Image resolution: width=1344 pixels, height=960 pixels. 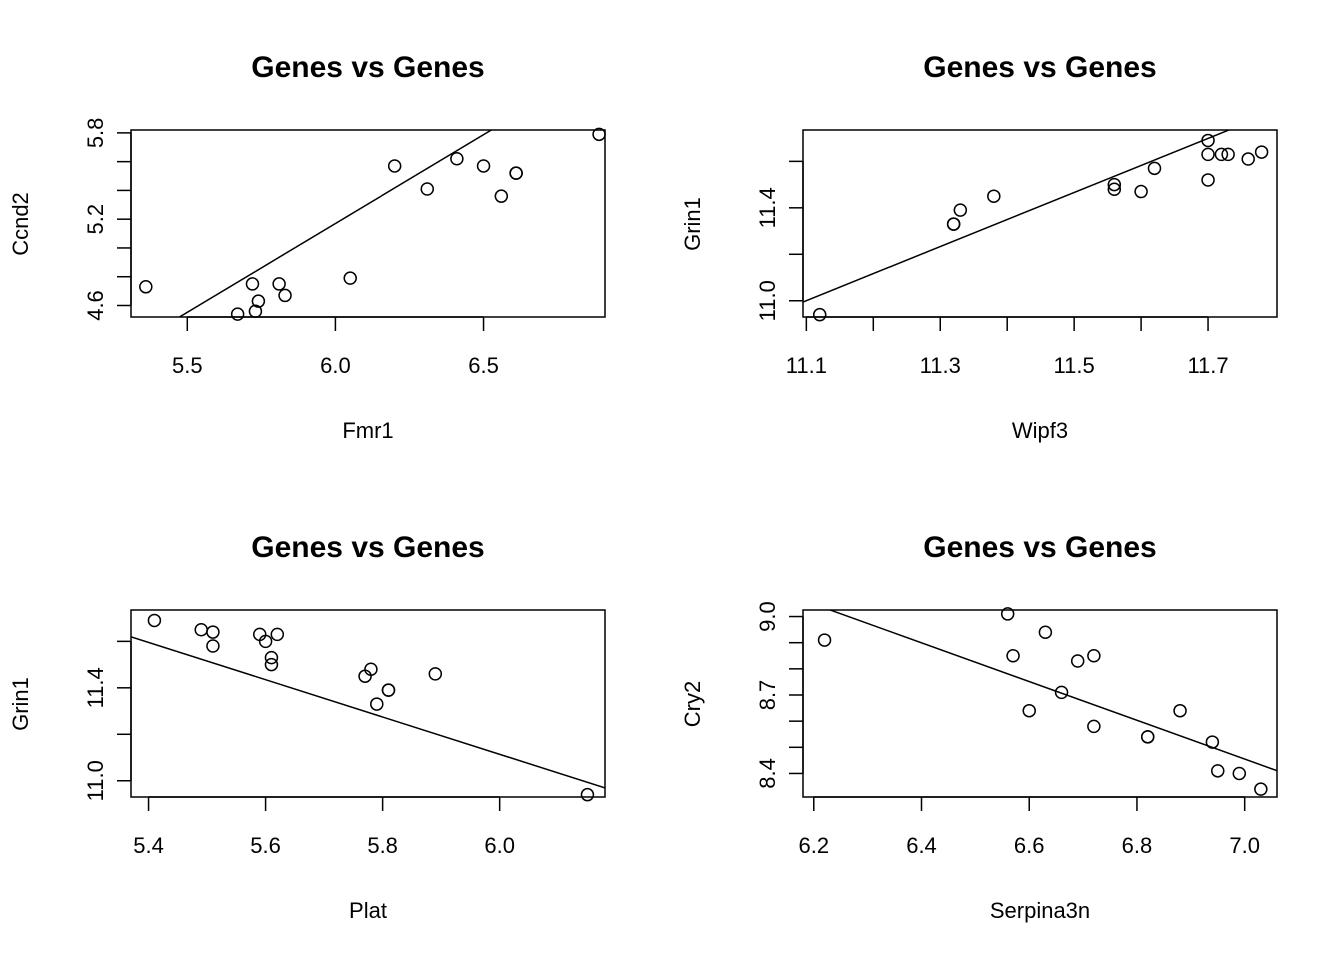 What do you see at coordinates (767, 695) in the screenshot?
I see `panel-4-y-tick-label: 8.7` at bounding box center [767, 695].